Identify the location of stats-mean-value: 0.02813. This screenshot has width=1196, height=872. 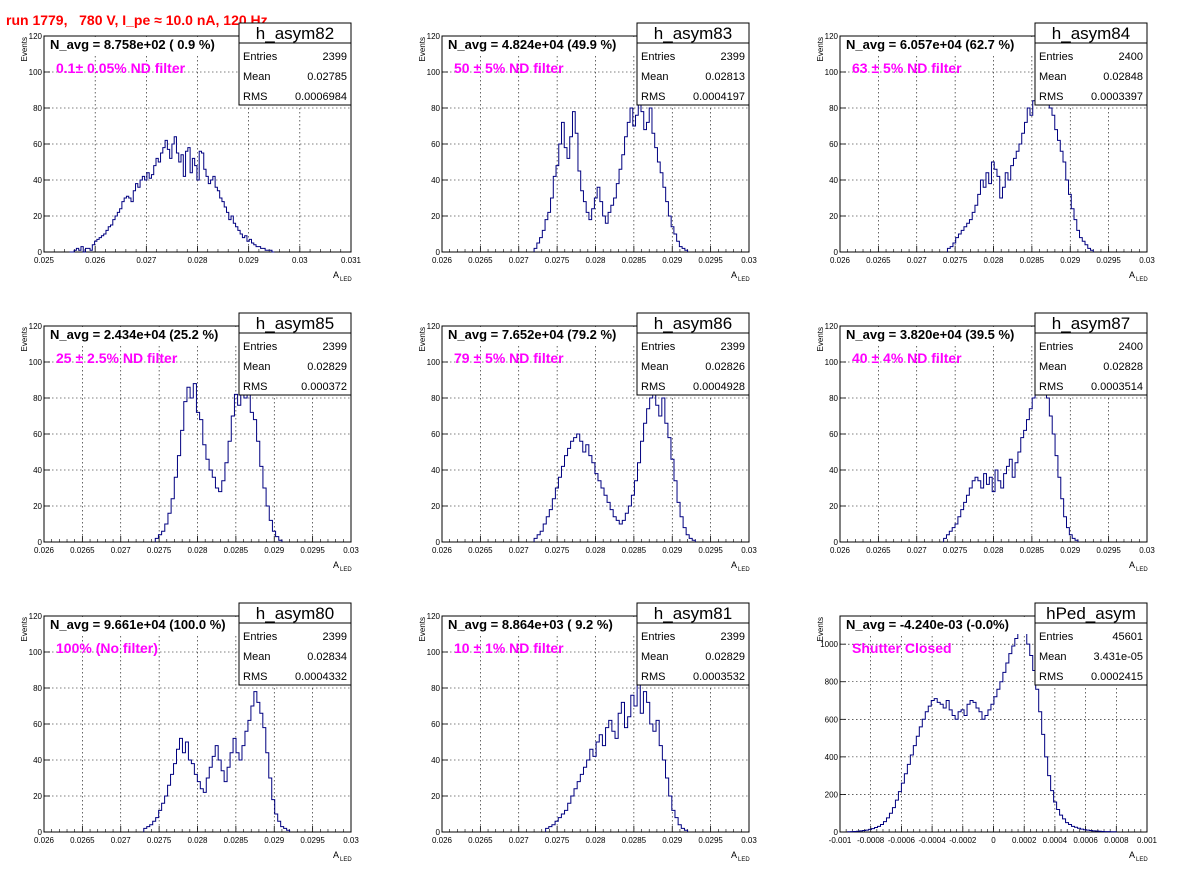
(725, 77).